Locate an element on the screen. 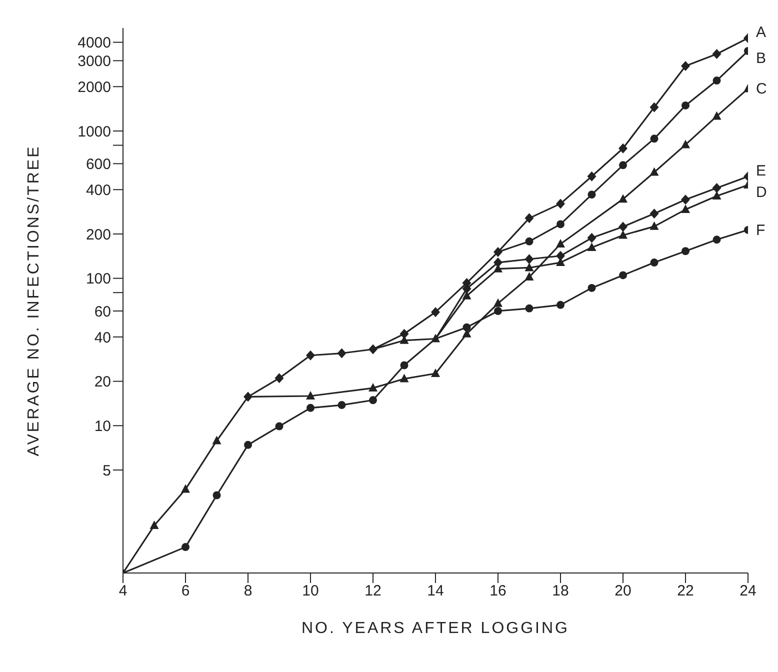  y-tick-label: 10 is located at coordinates (102, 426).